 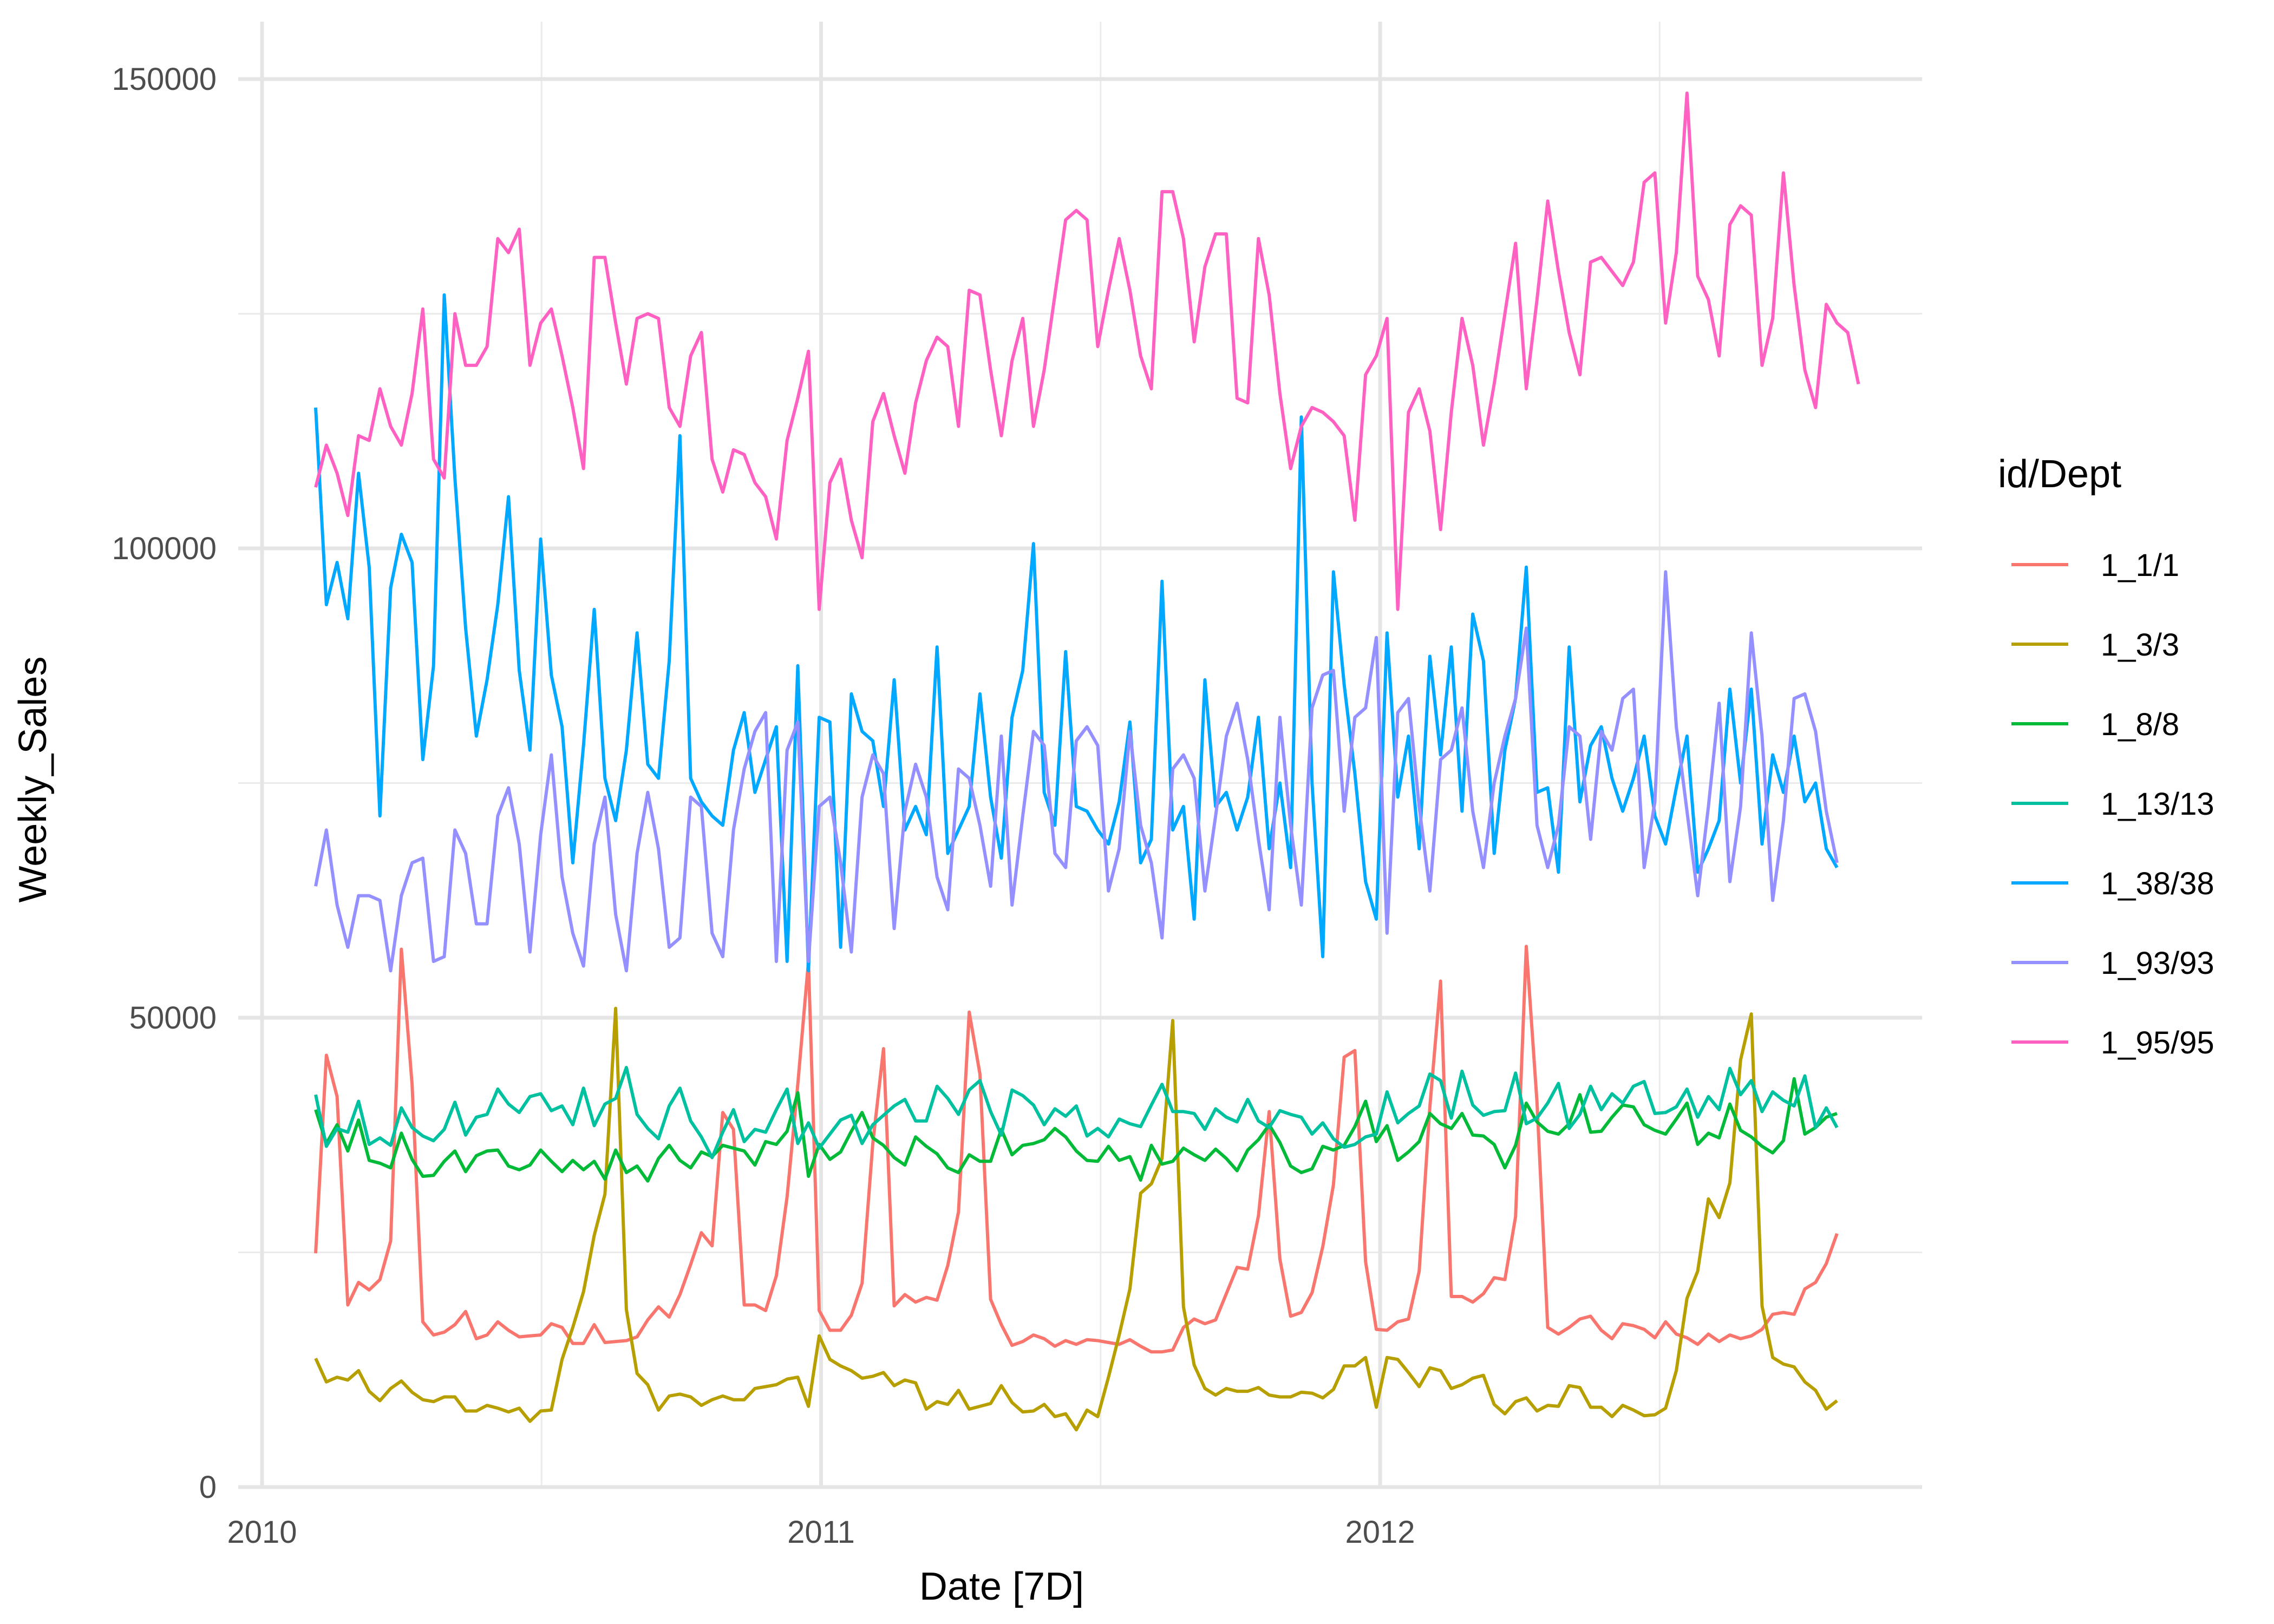 What do you see at coordinates (2158, 963) in the screenshot?
I see `legend-label: 1_93/93` at bounding box center [2158, 963].